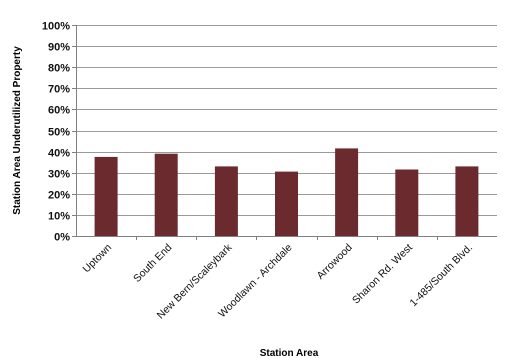  Describe the element at coordinates (62, 238) in the screenshot. I see `y-tick-label: 0%` at that location.